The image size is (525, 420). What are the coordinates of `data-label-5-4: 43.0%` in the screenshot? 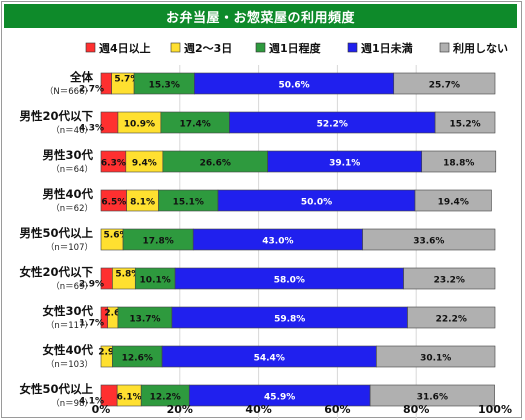 It's located at (277, 242).